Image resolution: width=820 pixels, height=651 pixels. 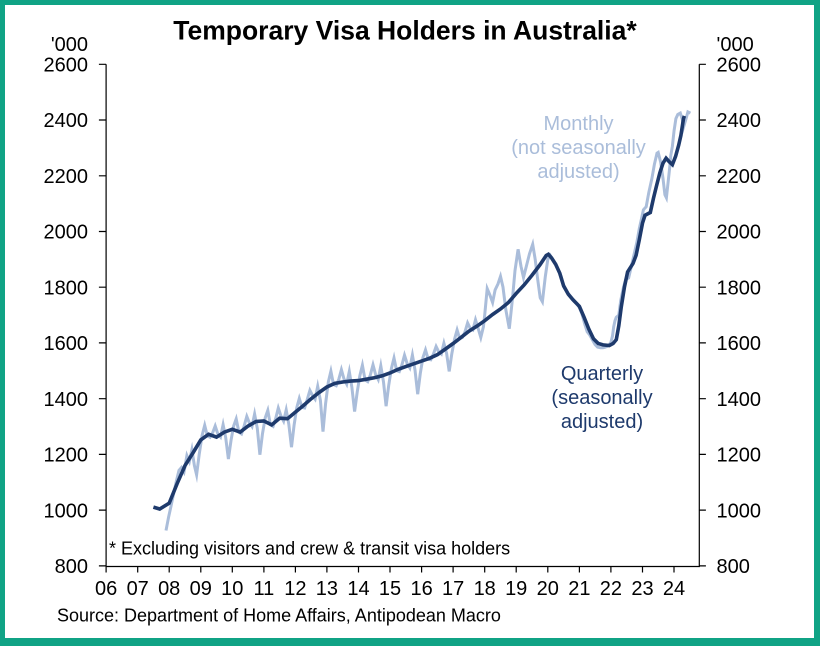 What do you see at coordinates (201, 589) in the screenshot?
I see `svg-text: 09` at bounding box center [201, 589].